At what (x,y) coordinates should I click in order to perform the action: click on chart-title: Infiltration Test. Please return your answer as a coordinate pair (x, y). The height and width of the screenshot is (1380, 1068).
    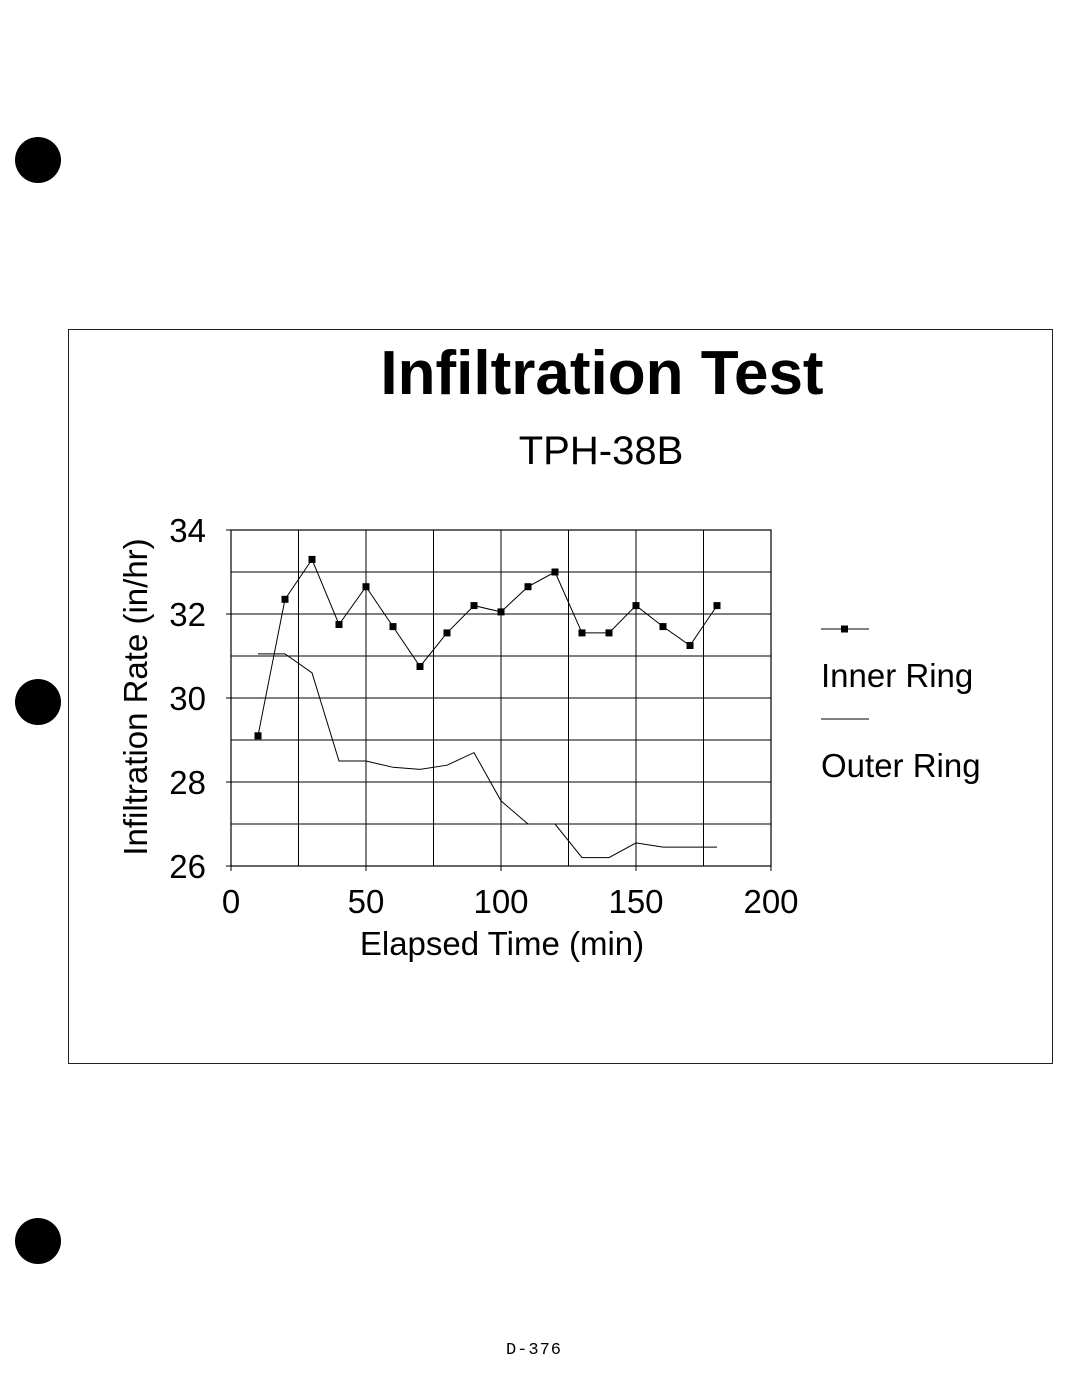
    Looking at the image, I should click on (601, 373).